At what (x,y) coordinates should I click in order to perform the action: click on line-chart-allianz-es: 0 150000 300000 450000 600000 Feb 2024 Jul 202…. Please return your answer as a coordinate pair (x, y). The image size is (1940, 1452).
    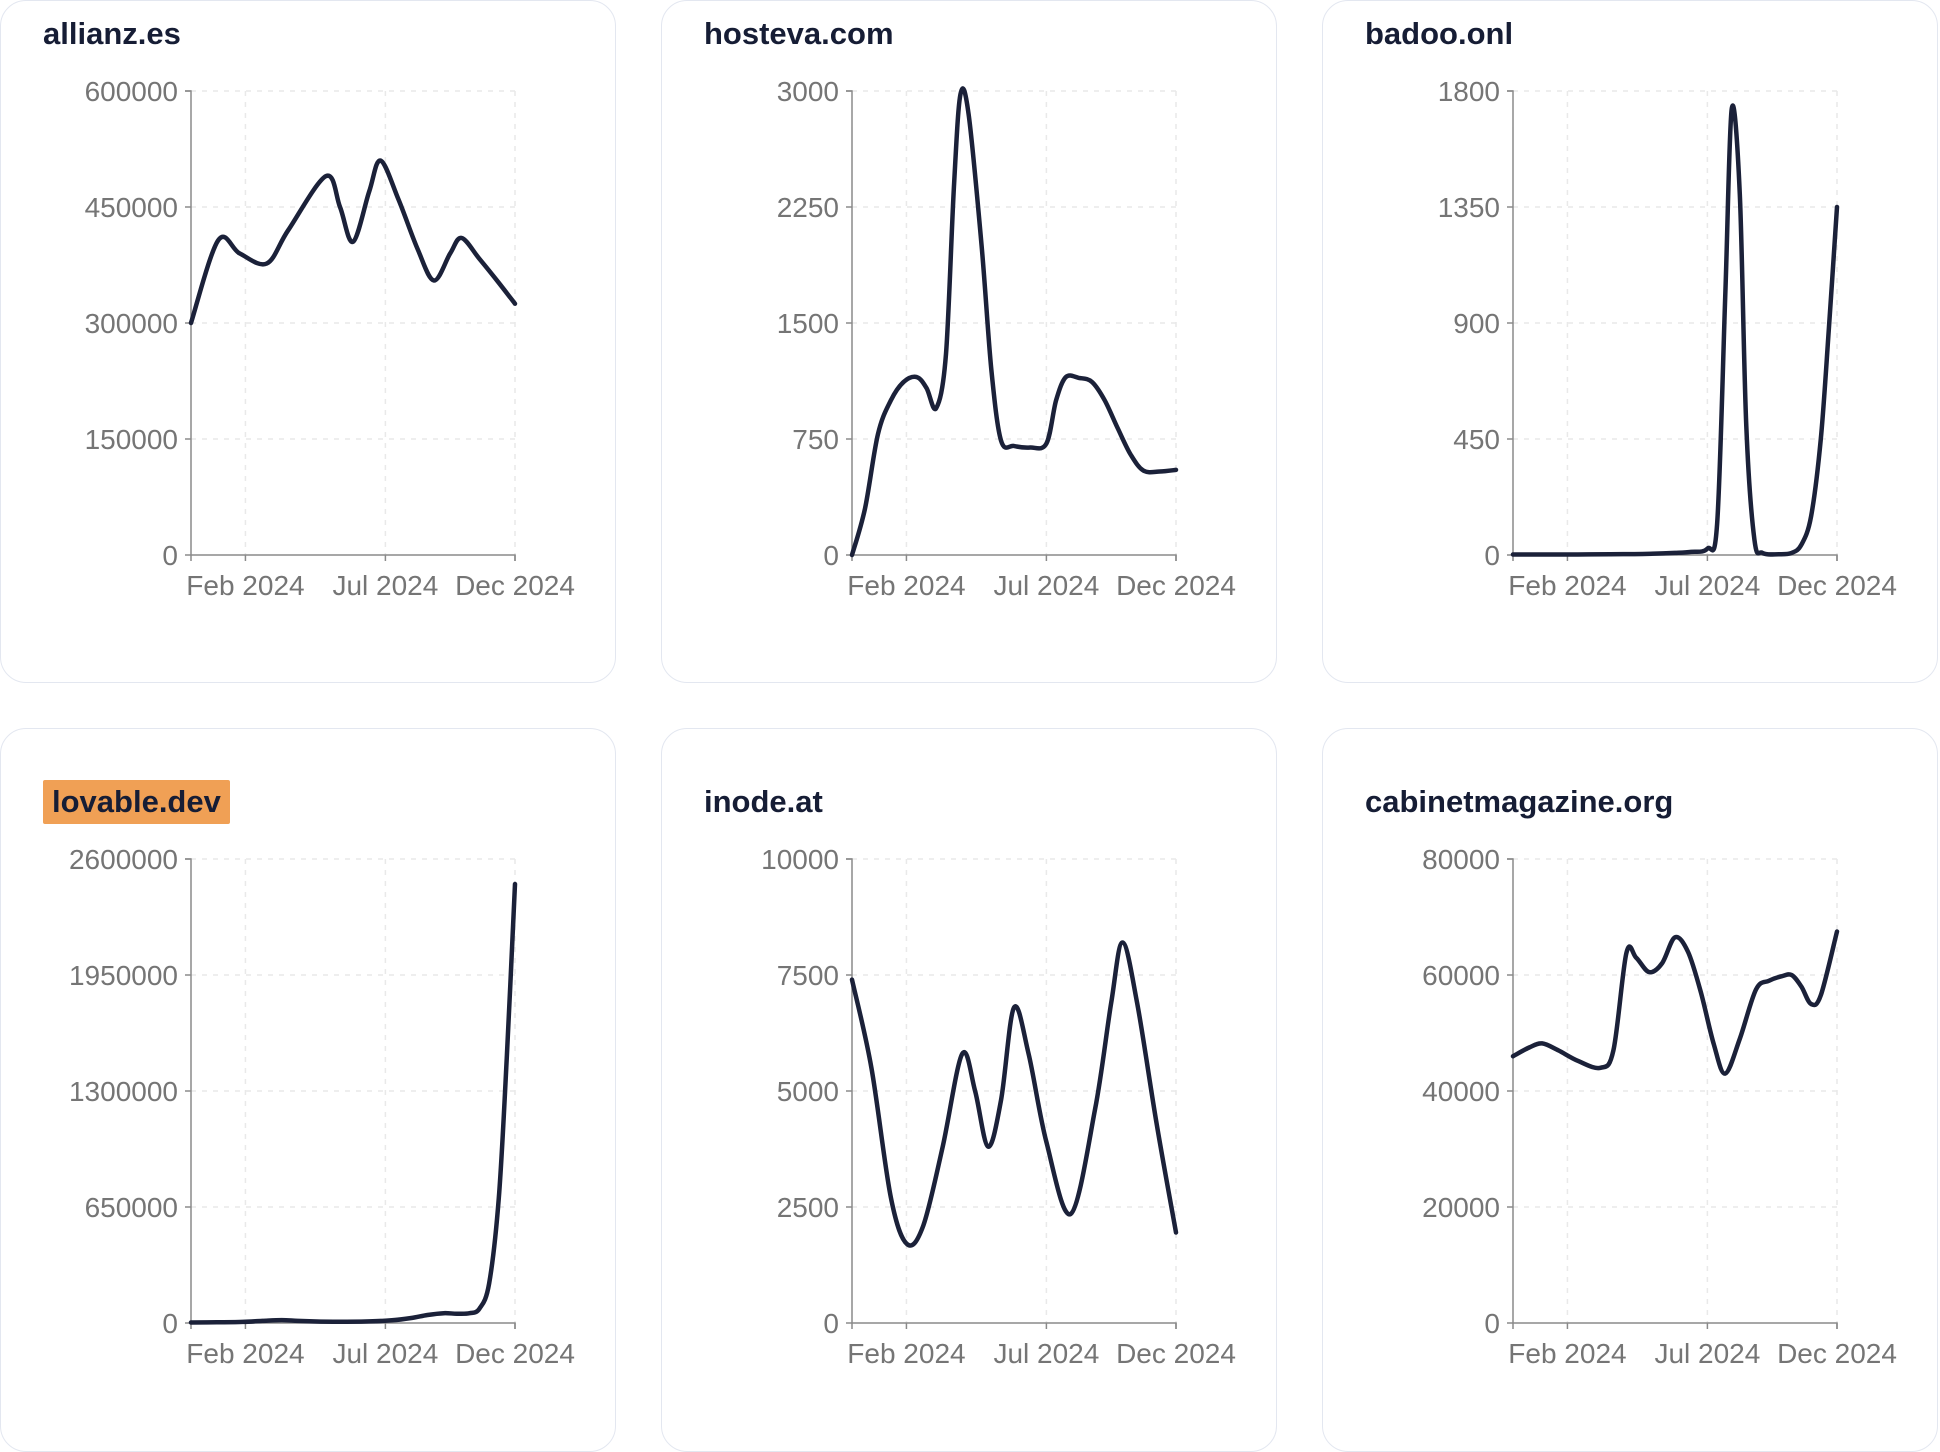
    Looking at the image, I should click on (330, 338).